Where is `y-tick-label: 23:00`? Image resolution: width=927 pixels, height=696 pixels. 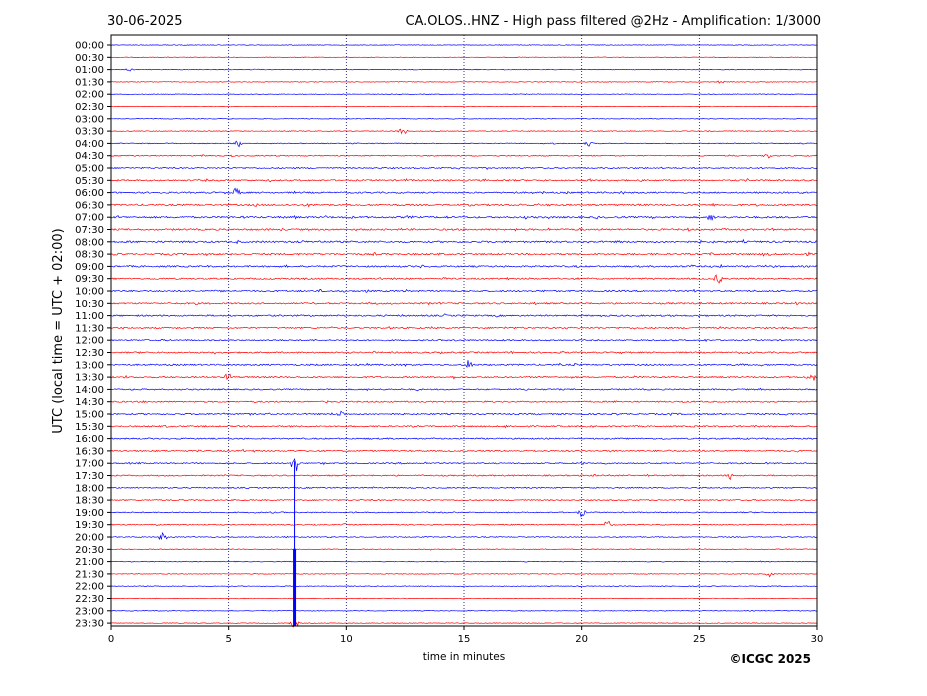 y-tick-label: 23:00 is located at coordinates (89, 611).